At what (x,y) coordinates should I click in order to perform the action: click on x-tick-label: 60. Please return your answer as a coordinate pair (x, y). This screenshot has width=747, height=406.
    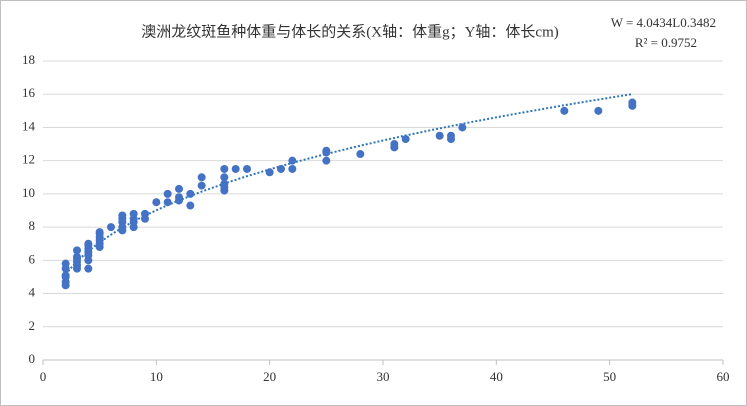
    Looking at the image, I should click on (723, 376).